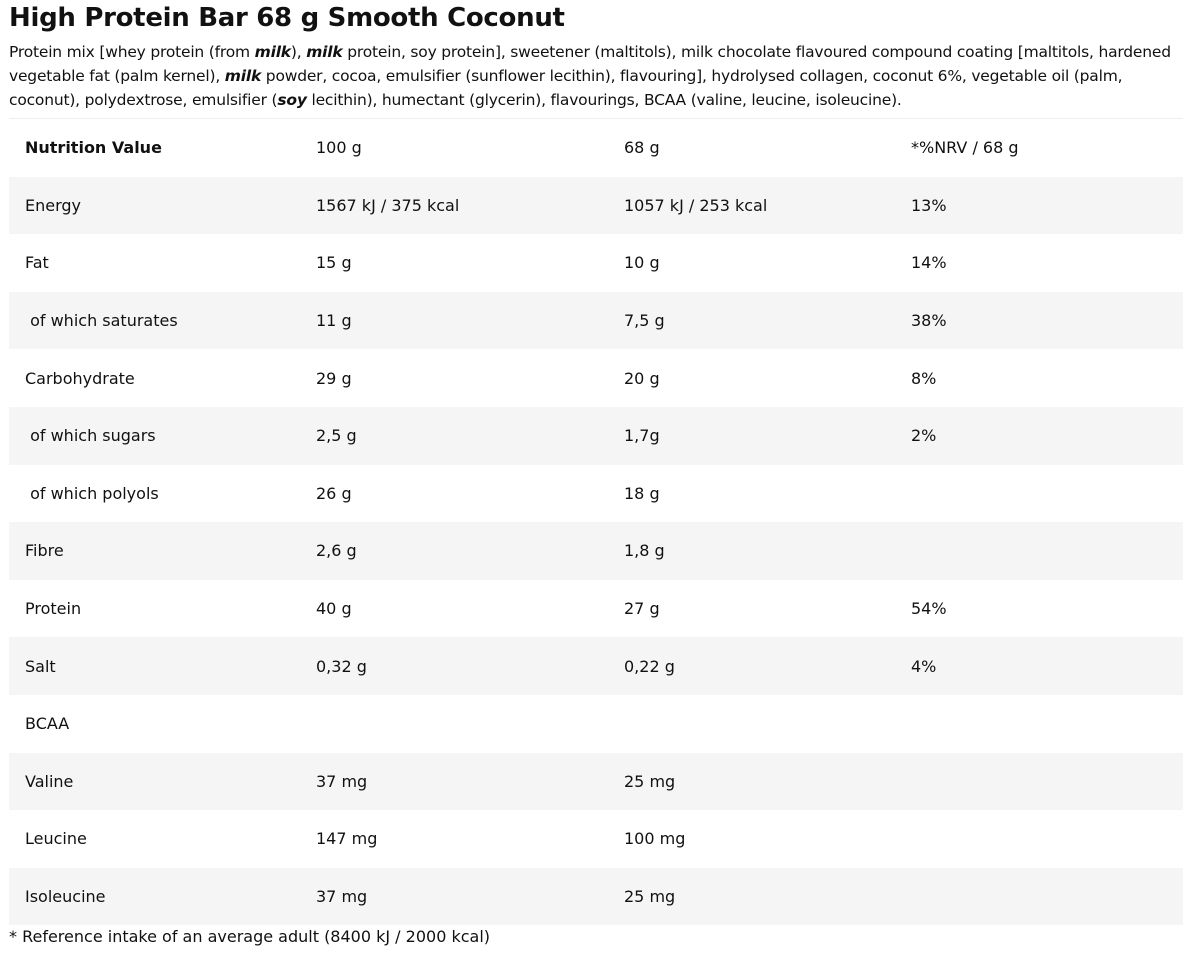  I want to click on nutrient-value: 54%, so click(929, 609).